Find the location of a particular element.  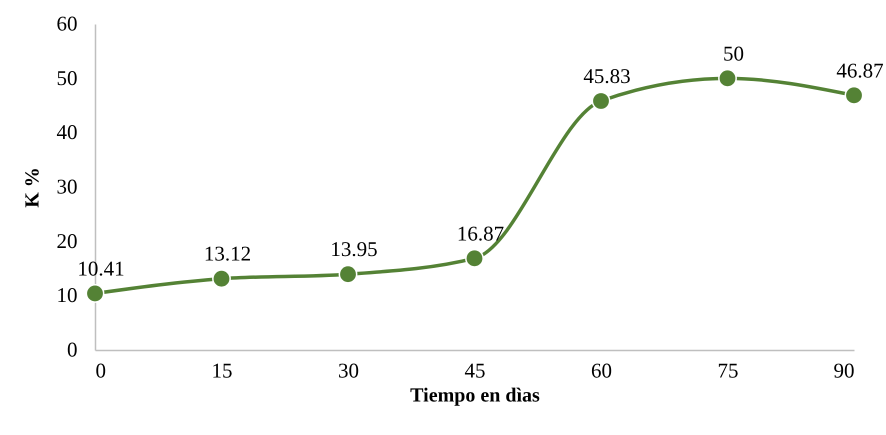

y-tick-label: 20 is located at coordinates (67, 240).